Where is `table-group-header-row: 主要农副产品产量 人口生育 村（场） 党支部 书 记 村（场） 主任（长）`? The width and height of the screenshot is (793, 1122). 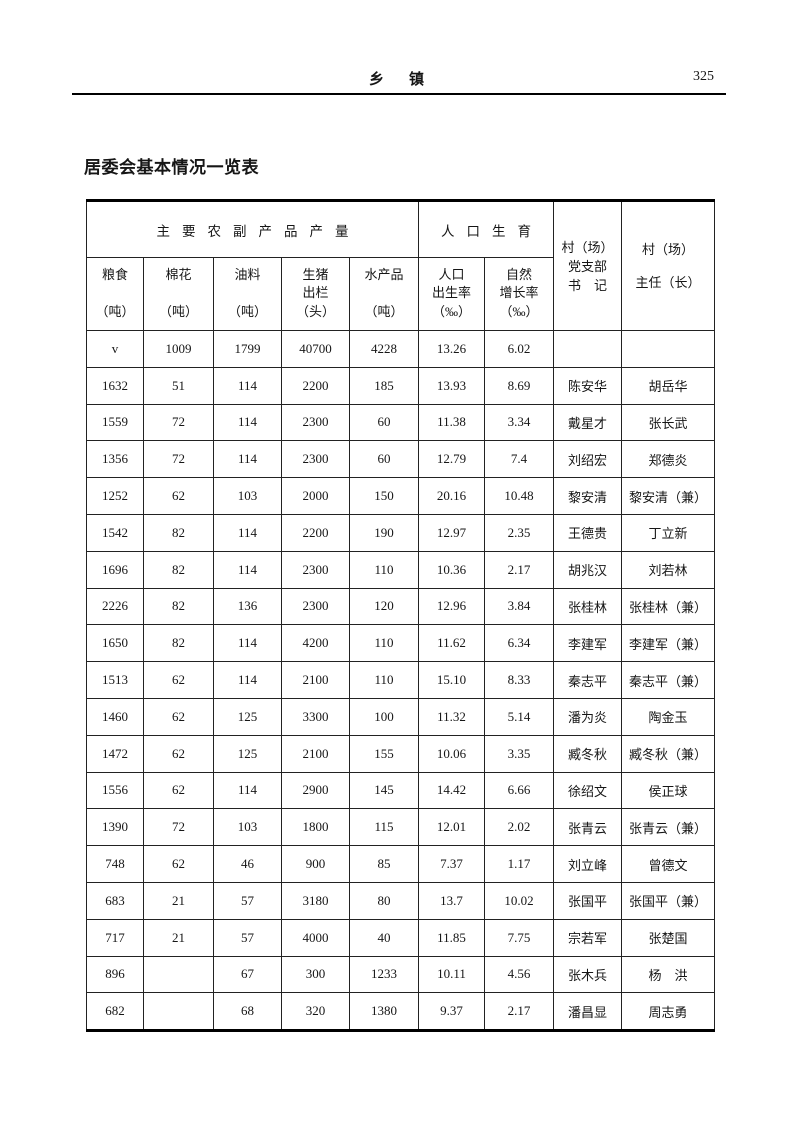
table-group-header-row: 主要农副产品产量 人口生育 村（场） 党支部 书 记 村（场） 主任（长） is located at coordinates (400, 265).